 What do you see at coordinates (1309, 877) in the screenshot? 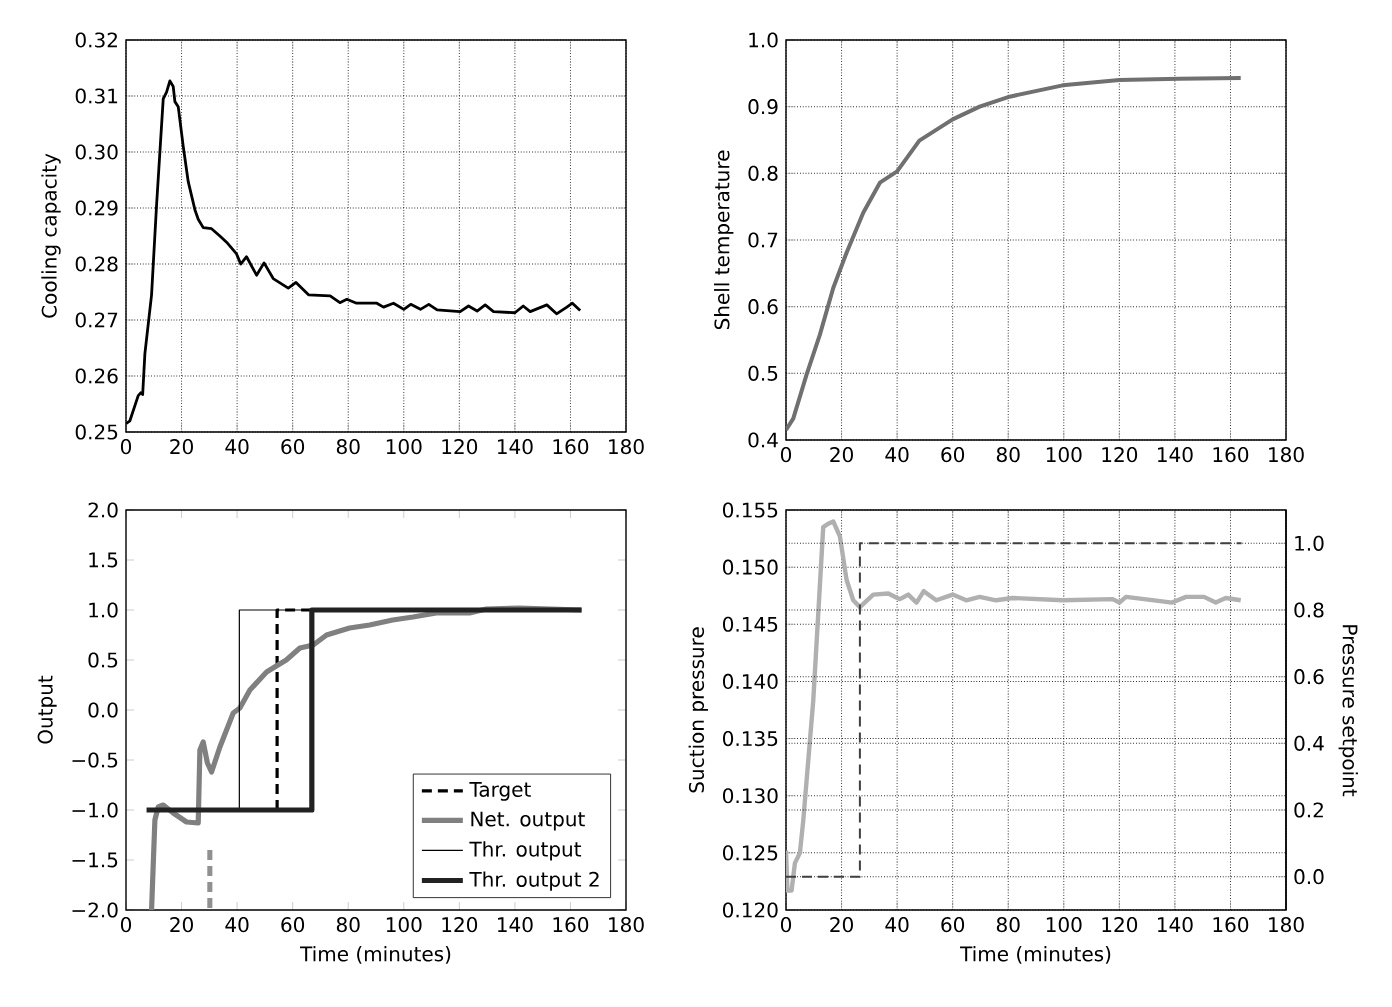
I see `y2-tick-label: 0.0` at bounding box center [1309, 877].